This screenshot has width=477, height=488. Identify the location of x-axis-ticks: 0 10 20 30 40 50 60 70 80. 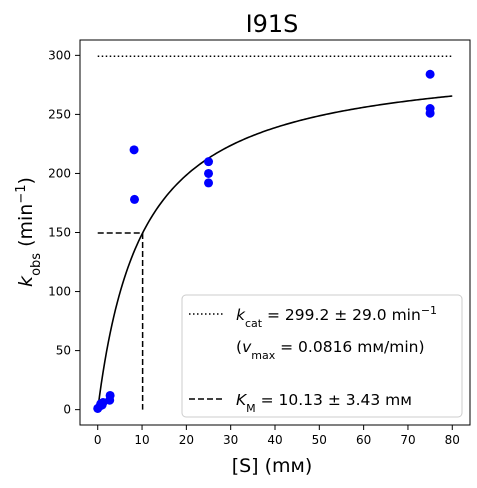
(277, 436).